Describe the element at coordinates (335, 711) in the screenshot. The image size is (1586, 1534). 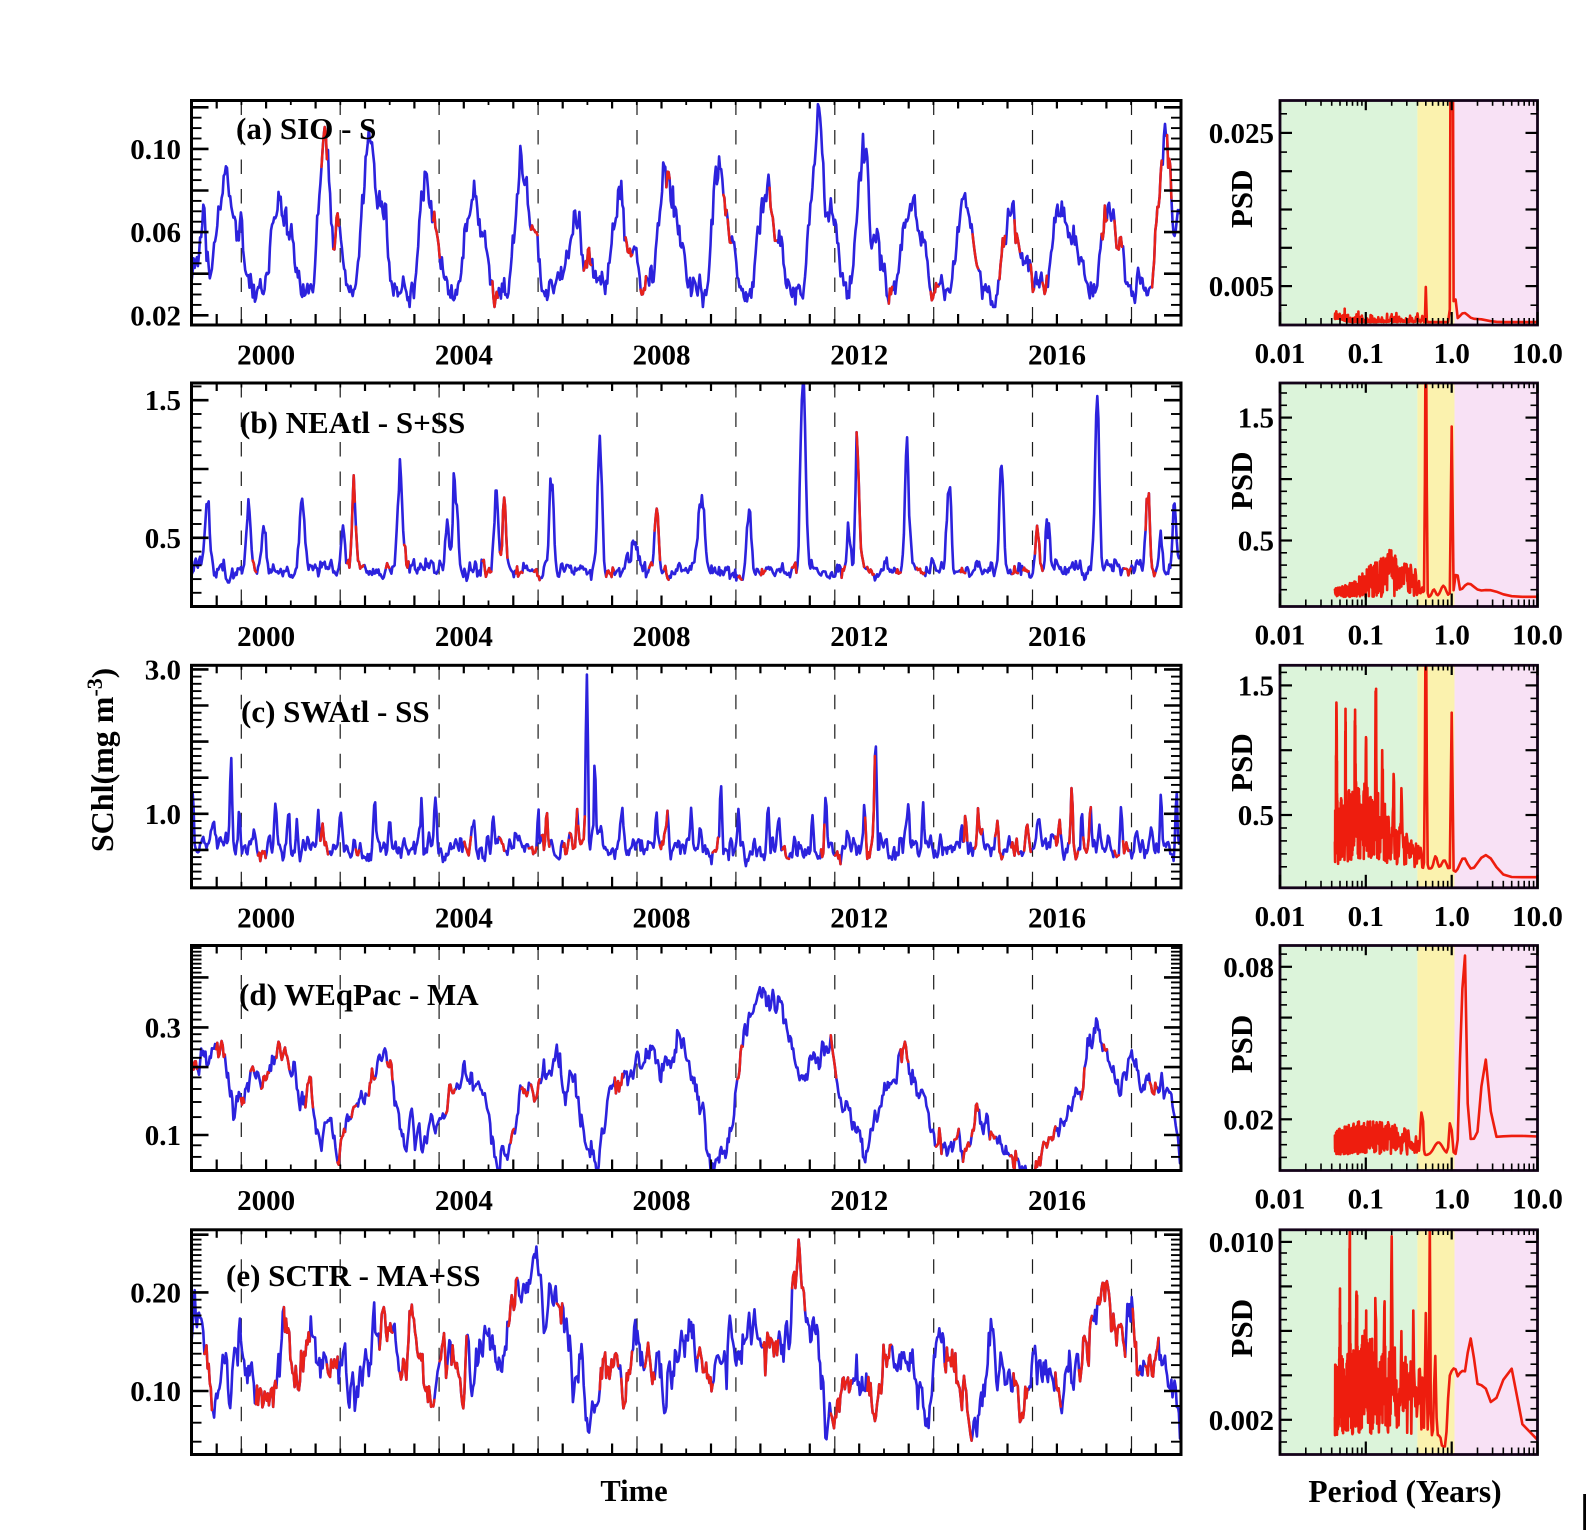
I see `svg-text: (c) SWAtl - SS` at that location.